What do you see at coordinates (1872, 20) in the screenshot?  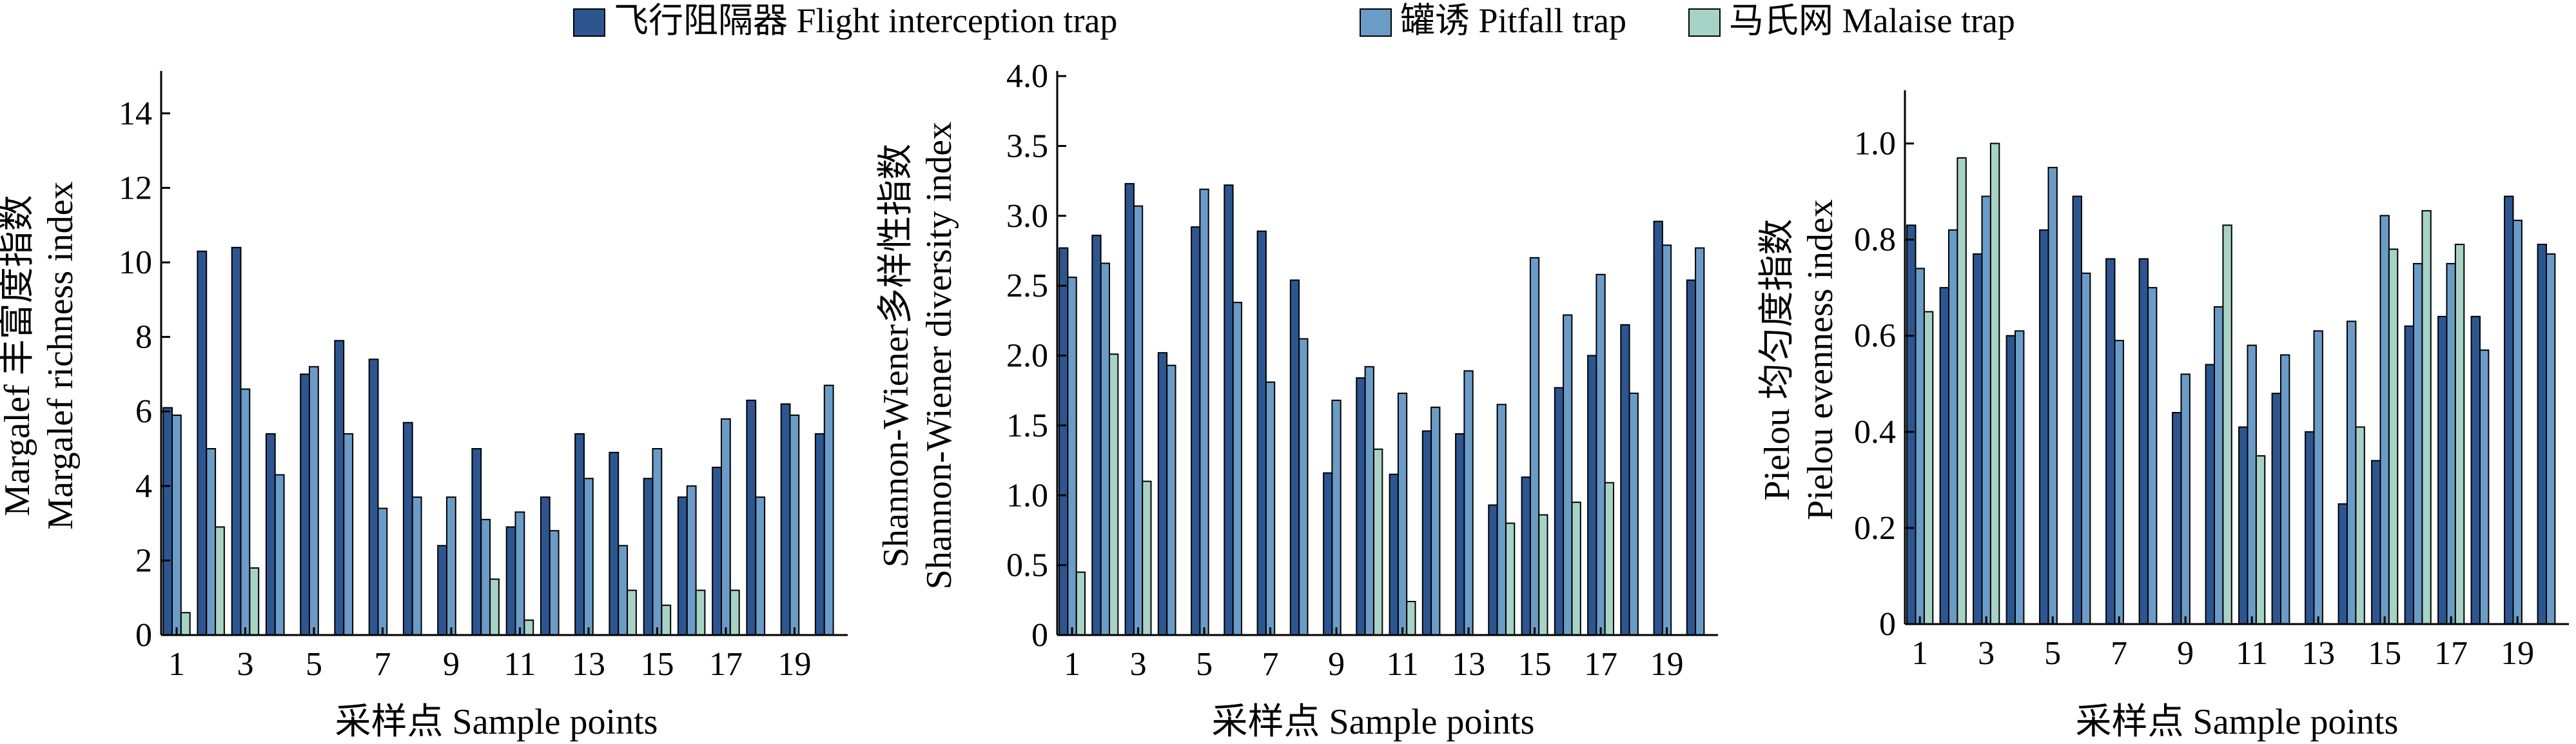 I see `legend-label-malaise: 马氏网 Malaise trap` at bounding box center [1872, 20].